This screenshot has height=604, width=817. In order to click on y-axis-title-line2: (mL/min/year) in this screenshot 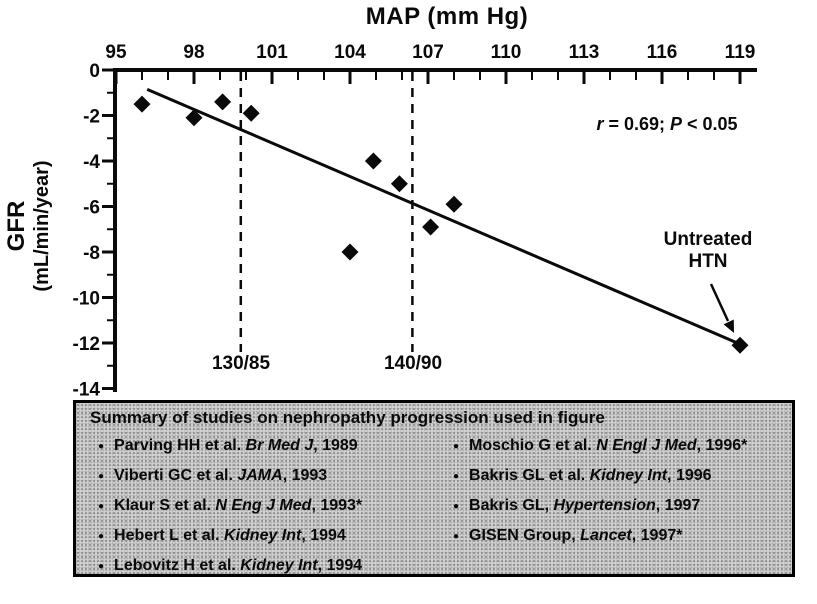, I will do `click(41, 226)`.